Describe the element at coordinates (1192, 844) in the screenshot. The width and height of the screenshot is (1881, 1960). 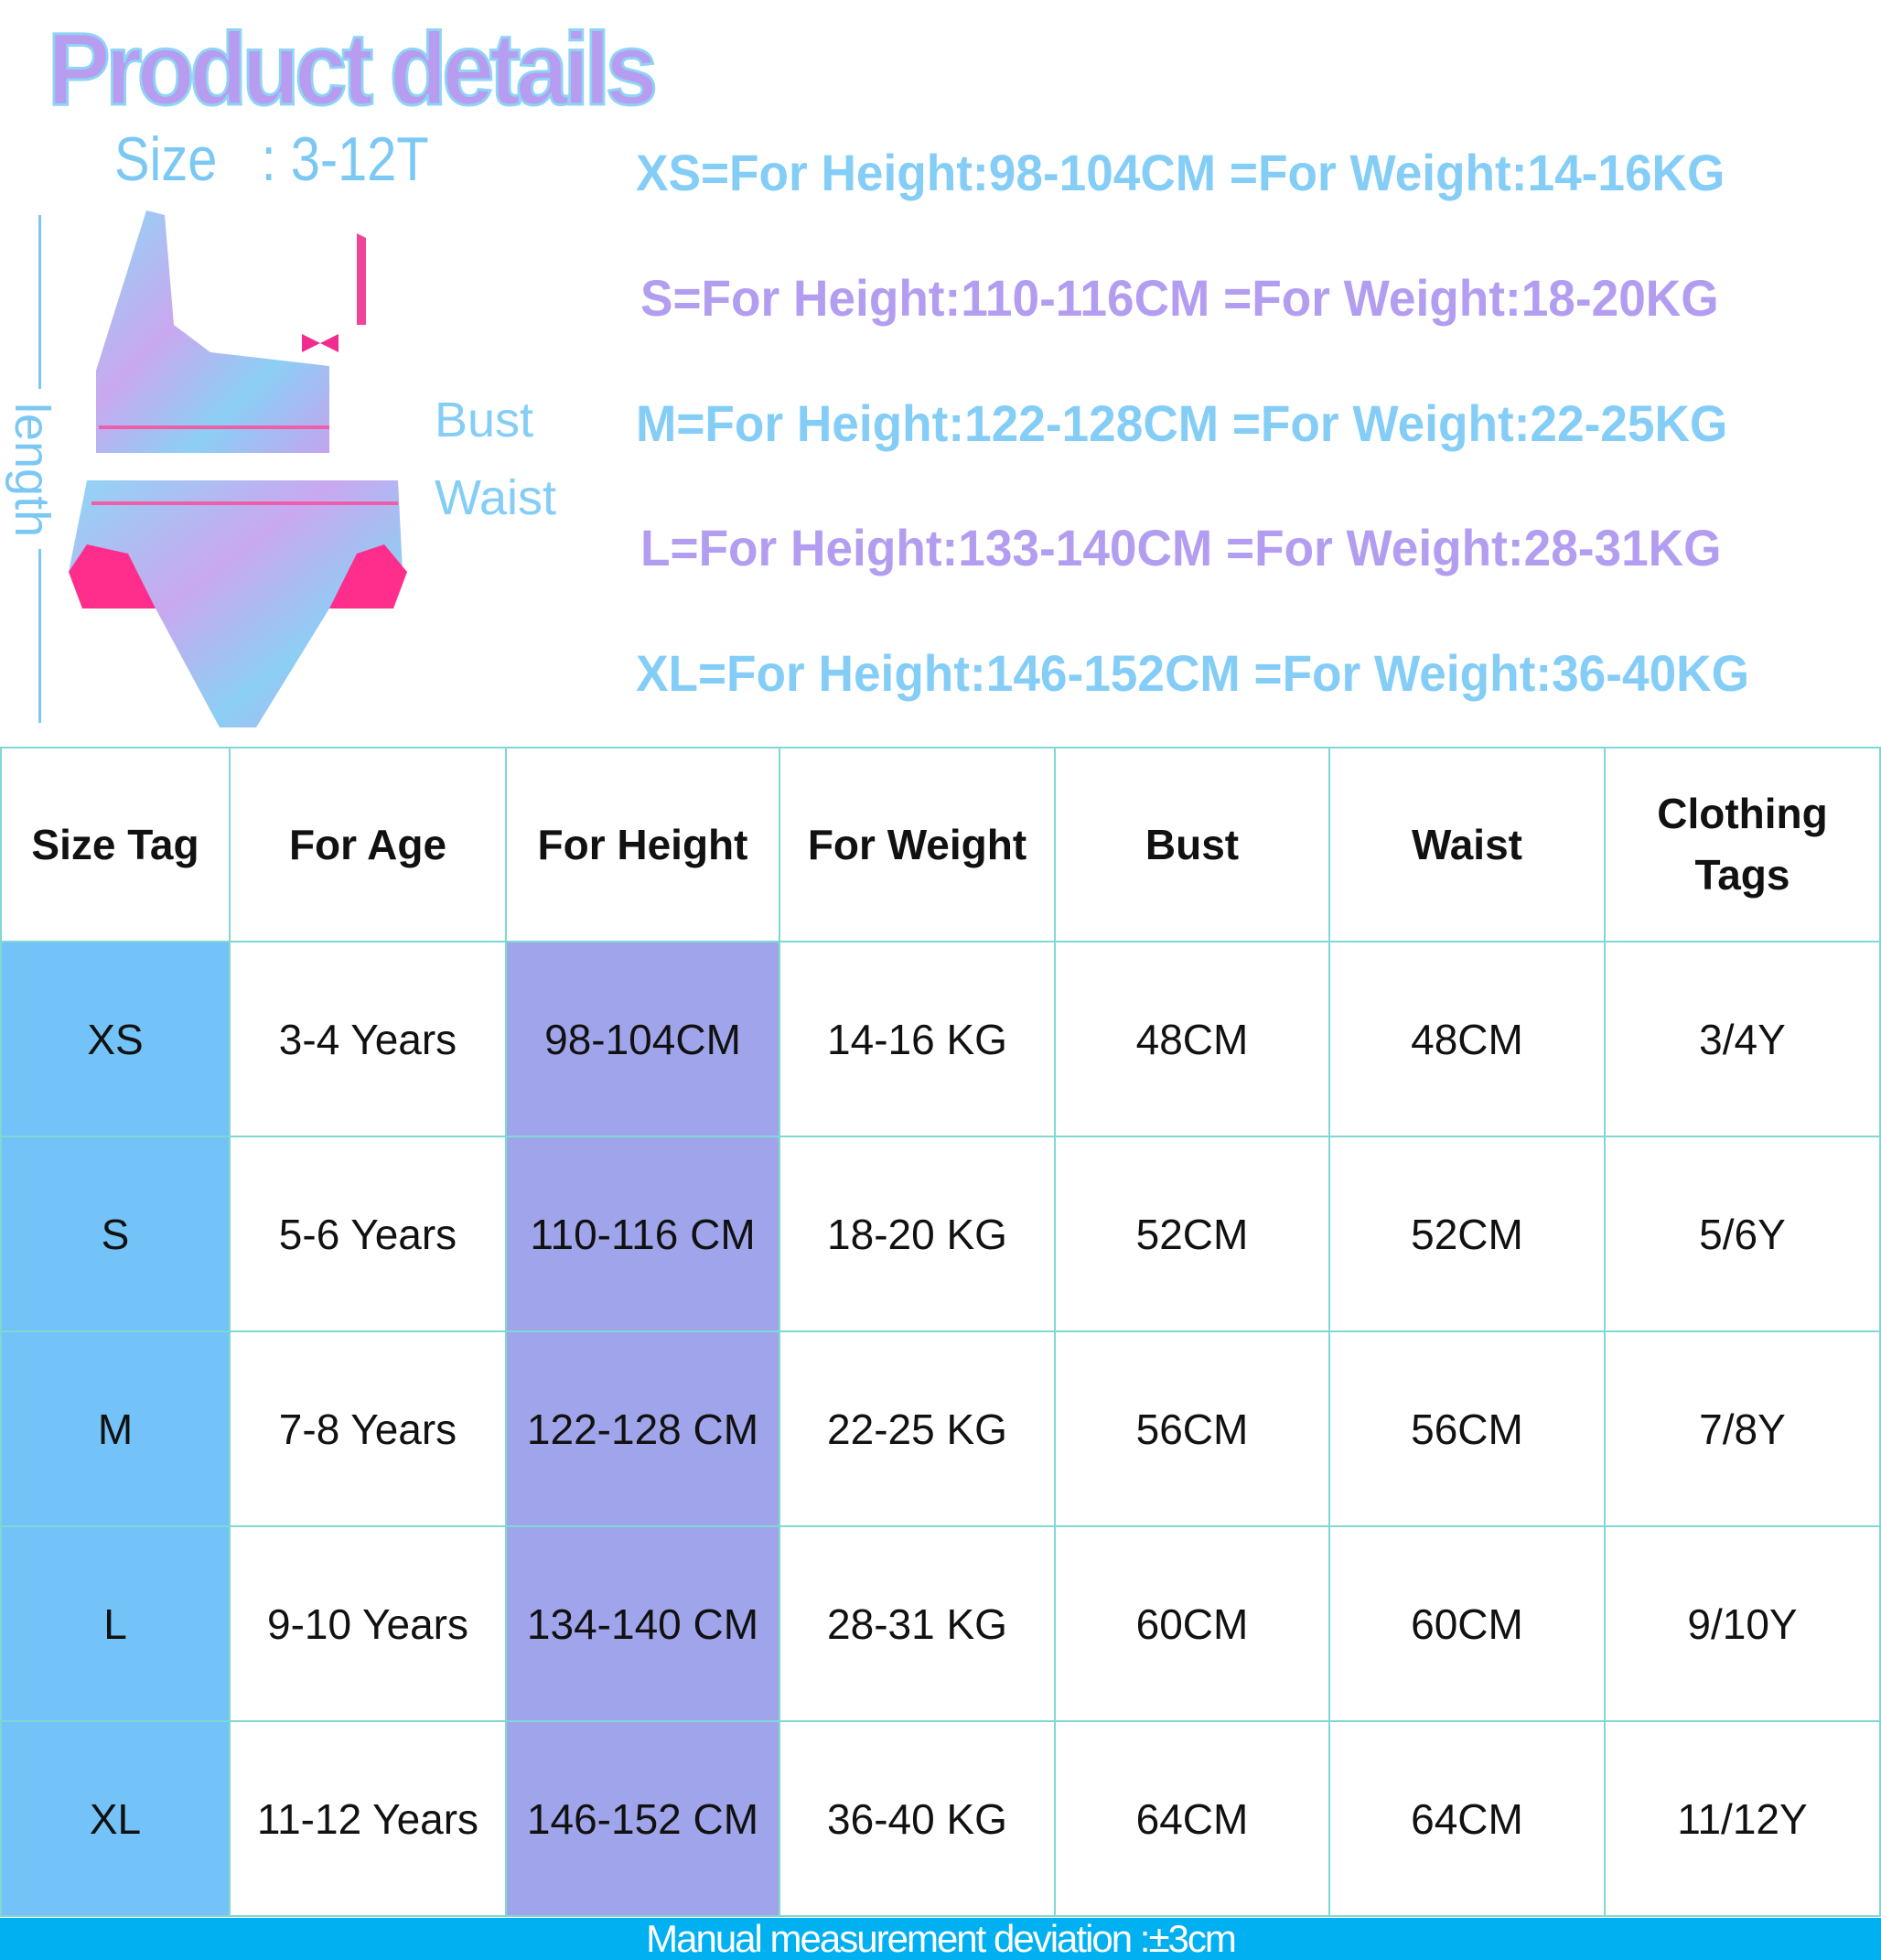
I see `header-bust: Bust` at that location.